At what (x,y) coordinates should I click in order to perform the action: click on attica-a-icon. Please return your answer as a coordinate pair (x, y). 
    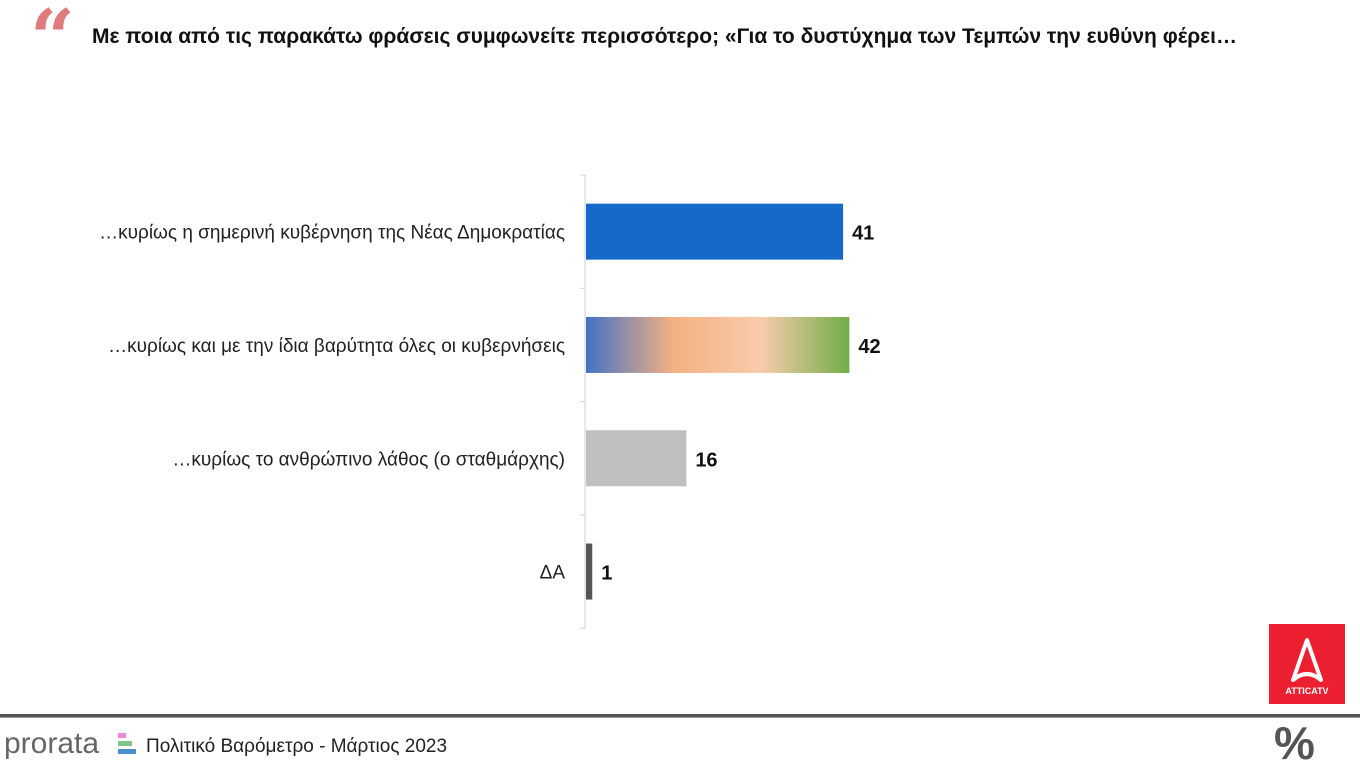
    Looking at the image, I should click on (1307, 660).